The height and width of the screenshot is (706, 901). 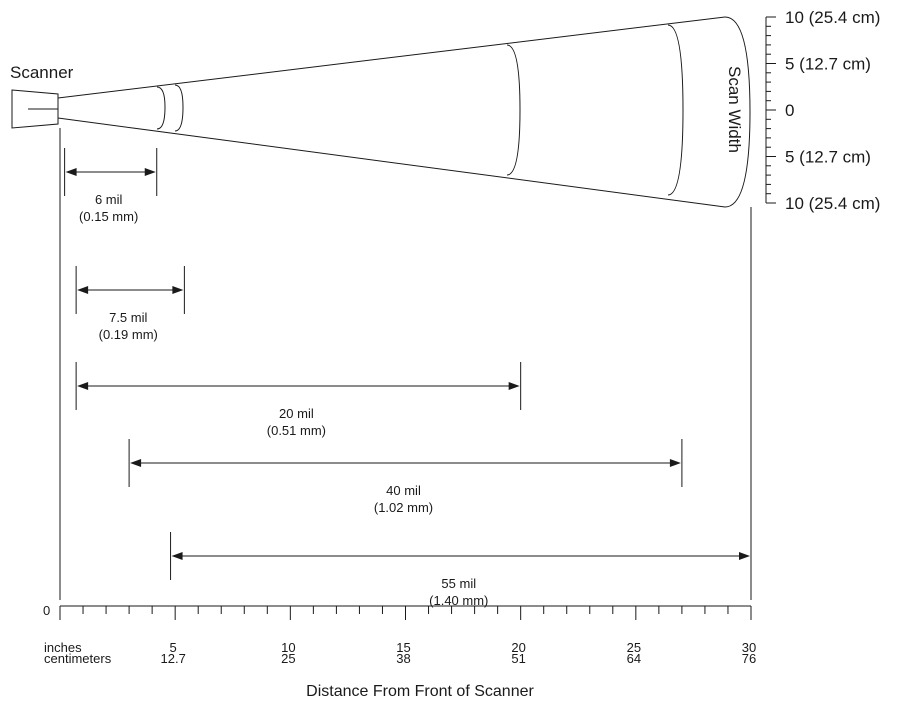 What do you see at coordinates (296, 413) in the screenshot?
I see `range-resolution-label: 20 mil` at bounding box center [296, 413].